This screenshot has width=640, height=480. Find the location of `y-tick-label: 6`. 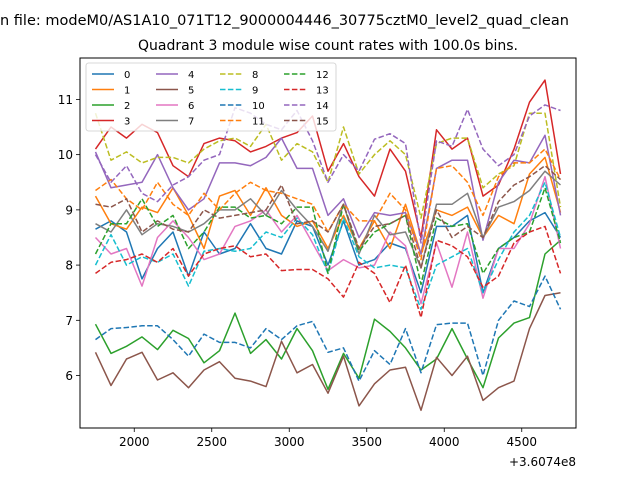

y-tick-label: 6 is located at coordinates (69, 376).